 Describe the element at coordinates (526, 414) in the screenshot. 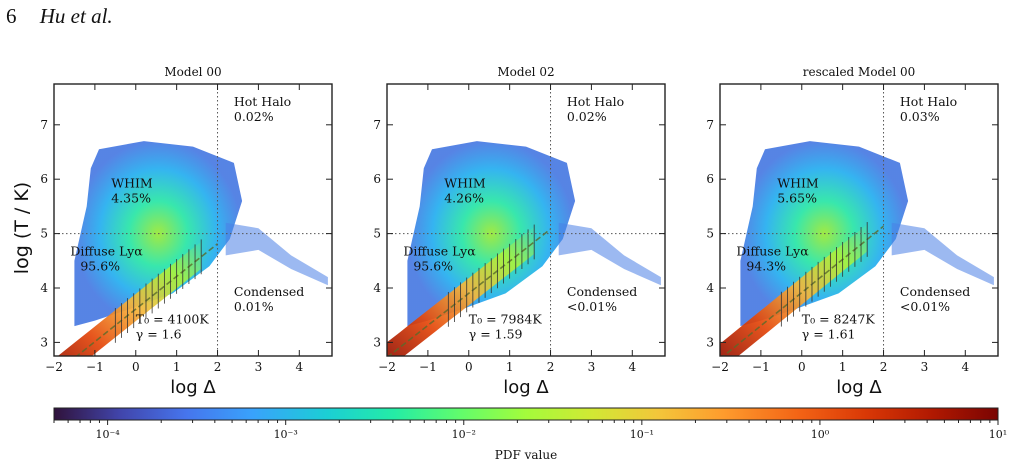

I see `colorbar-gradient` at that location.